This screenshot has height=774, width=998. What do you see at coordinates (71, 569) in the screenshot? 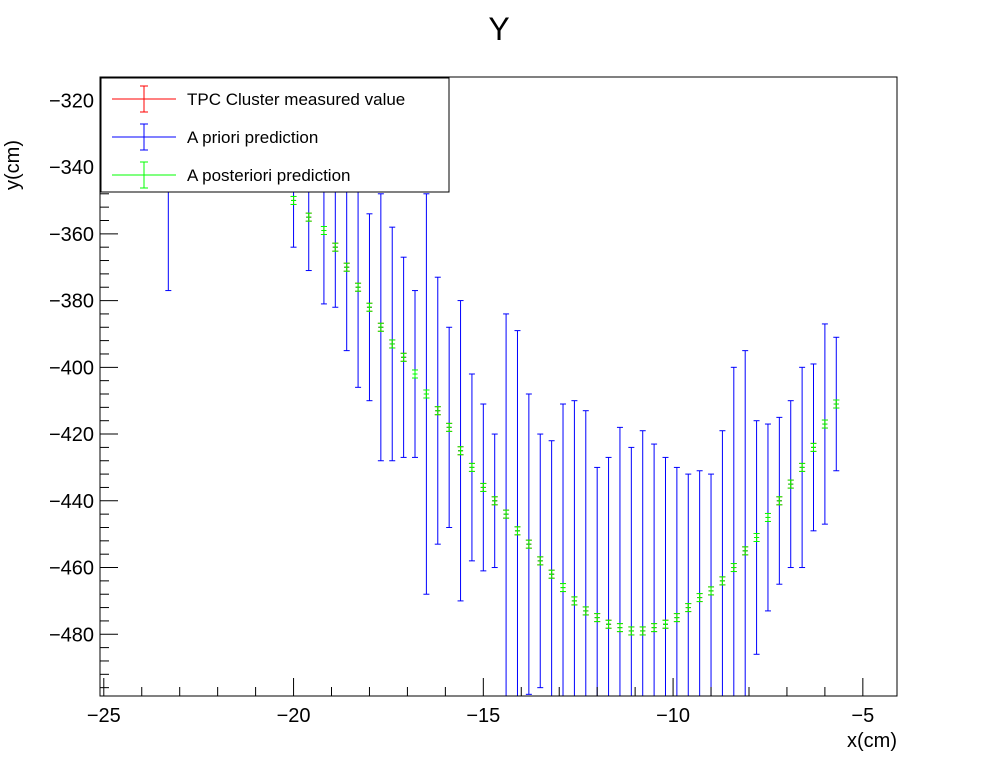
I see `y-tick-label: −460` at bounding box center [71, 569].